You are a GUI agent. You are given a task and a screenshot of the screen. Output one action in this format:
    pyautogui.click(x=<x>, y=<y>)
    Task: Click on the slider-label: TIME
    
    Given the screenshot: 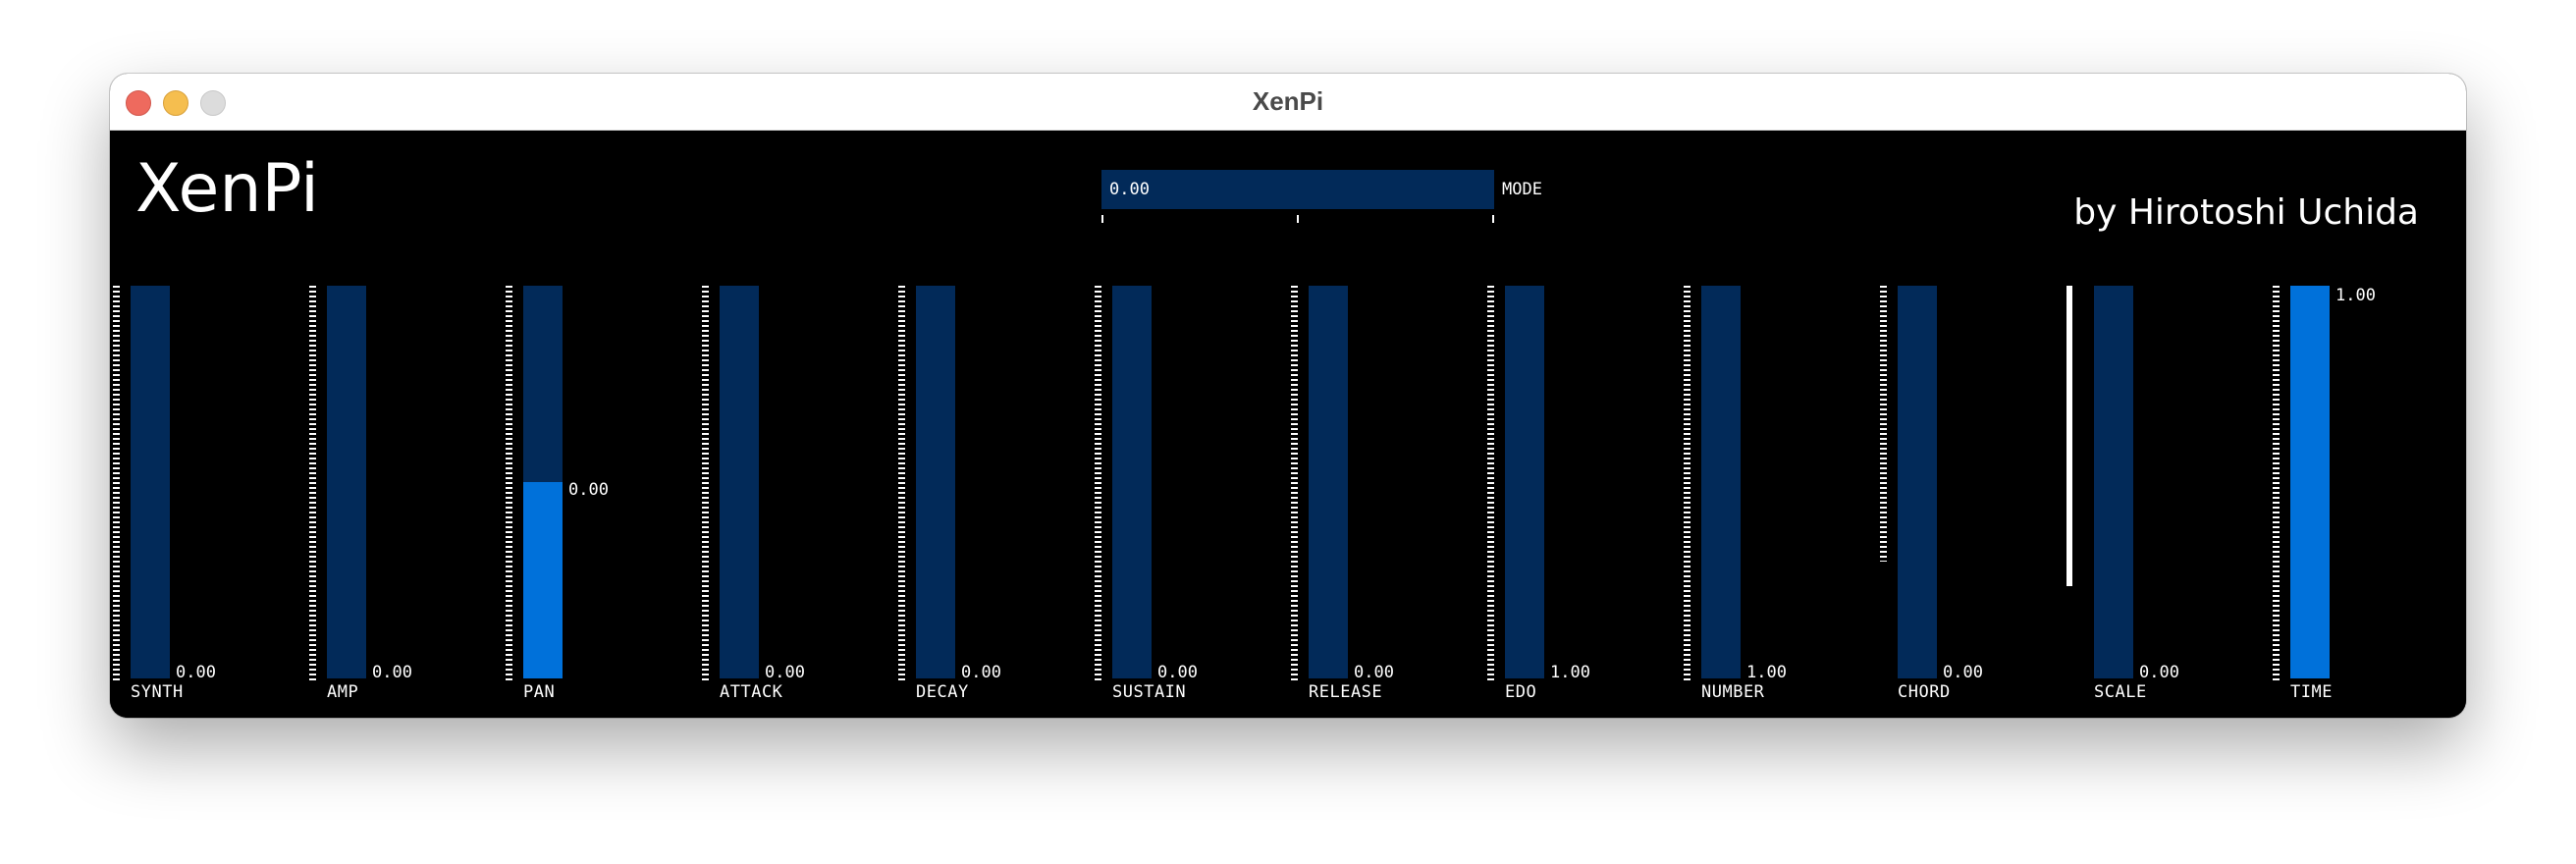 What is the action you would take?
    pyautogui.click(x=2311, y=692)
    